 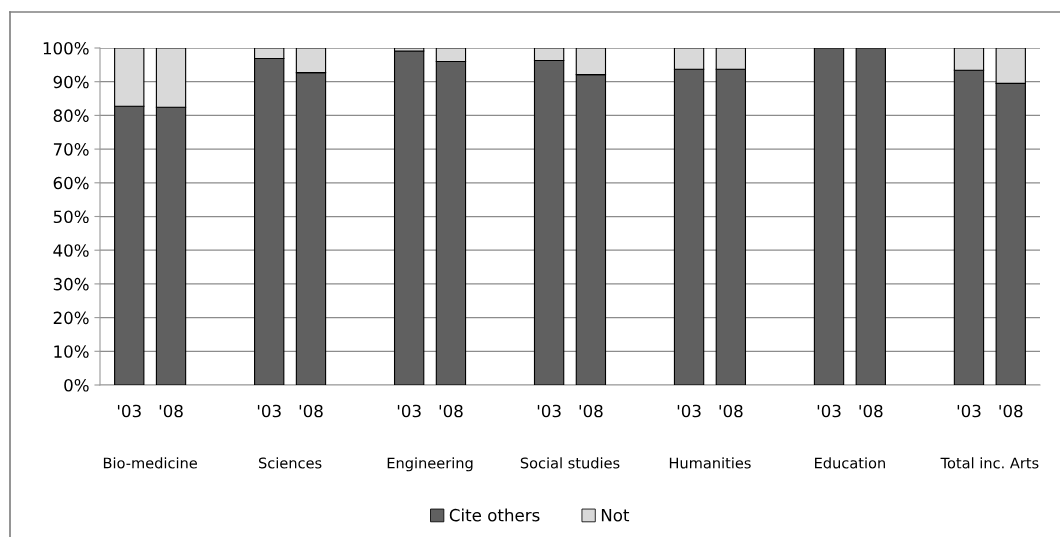 What do you see at coordinates (615, 515) in the screenshot?
I see `legend-label: Not` at bounding box center [615, 515].